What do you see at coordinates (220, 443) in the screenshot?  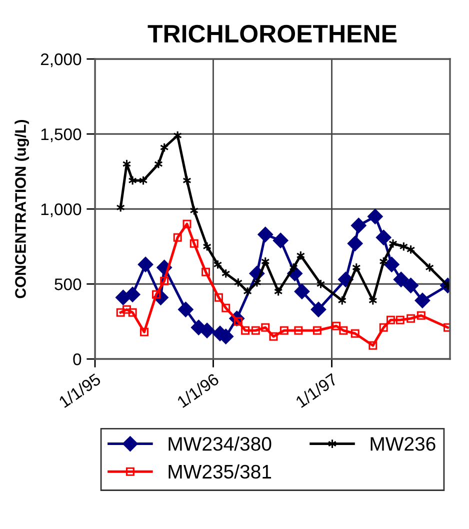 I see `legend-label: MW234/380` at bounding box center [220, 443].